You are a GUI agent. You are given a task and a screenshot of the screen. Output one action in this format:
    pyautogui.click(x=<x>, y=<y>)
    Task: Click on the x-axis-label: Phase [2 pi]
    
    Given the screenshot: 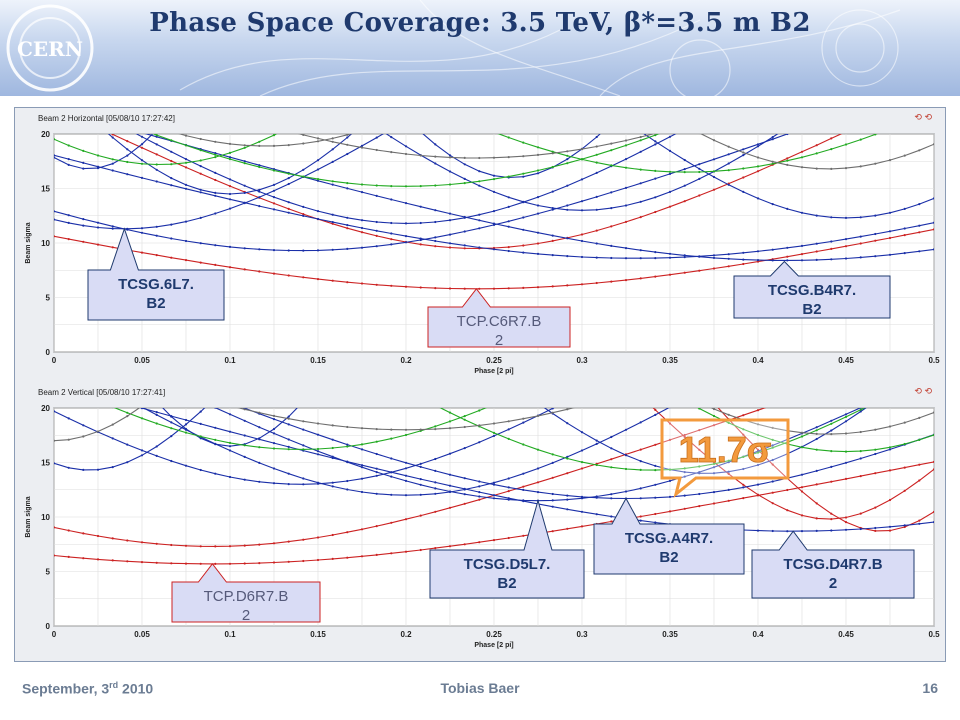 What is the action you would take?
    pyautogui.click(x=493, y=371)
    